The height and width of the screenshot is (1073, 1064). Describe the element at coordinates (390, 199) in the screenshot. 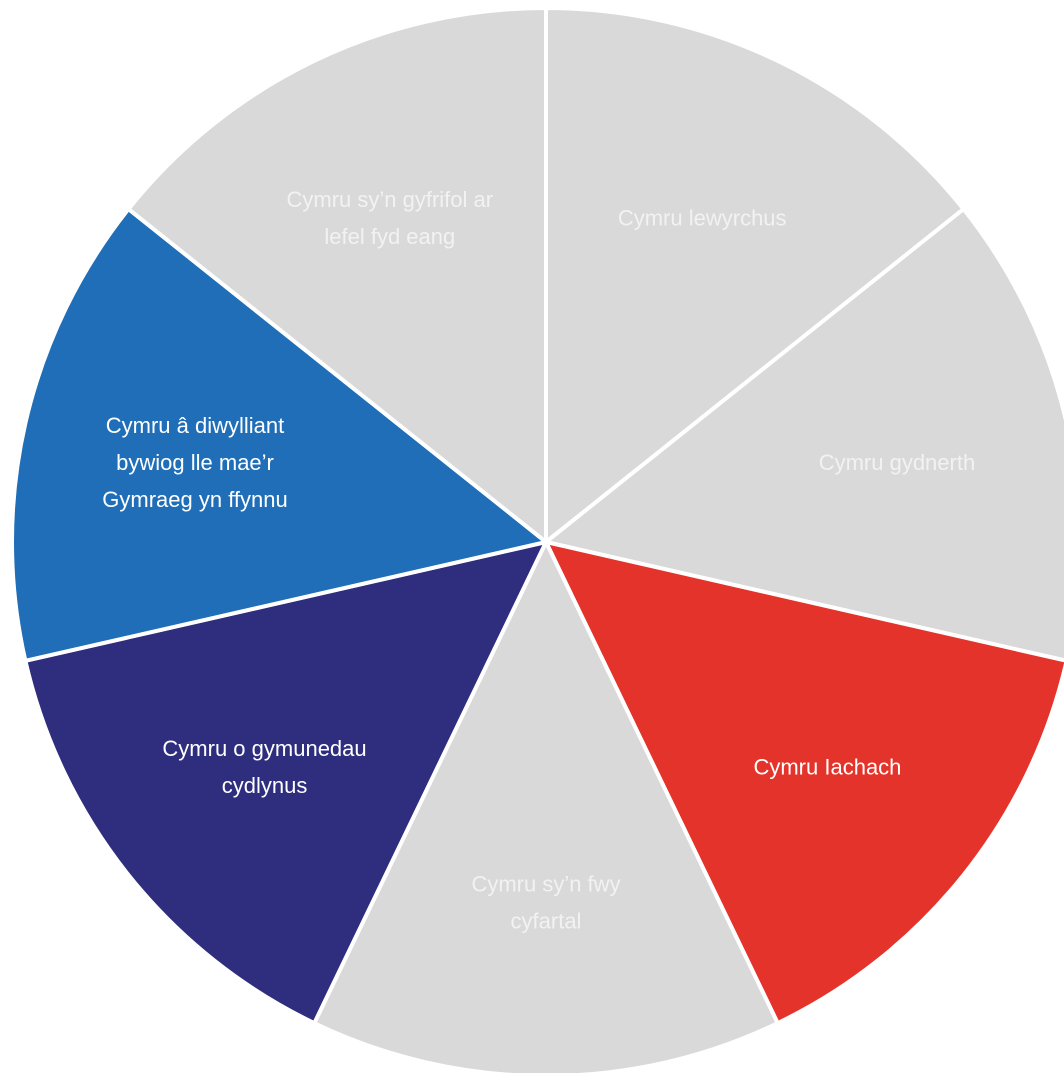

I see `segment-label-line: Cymru sy’n gyfrifol ar` at that location.